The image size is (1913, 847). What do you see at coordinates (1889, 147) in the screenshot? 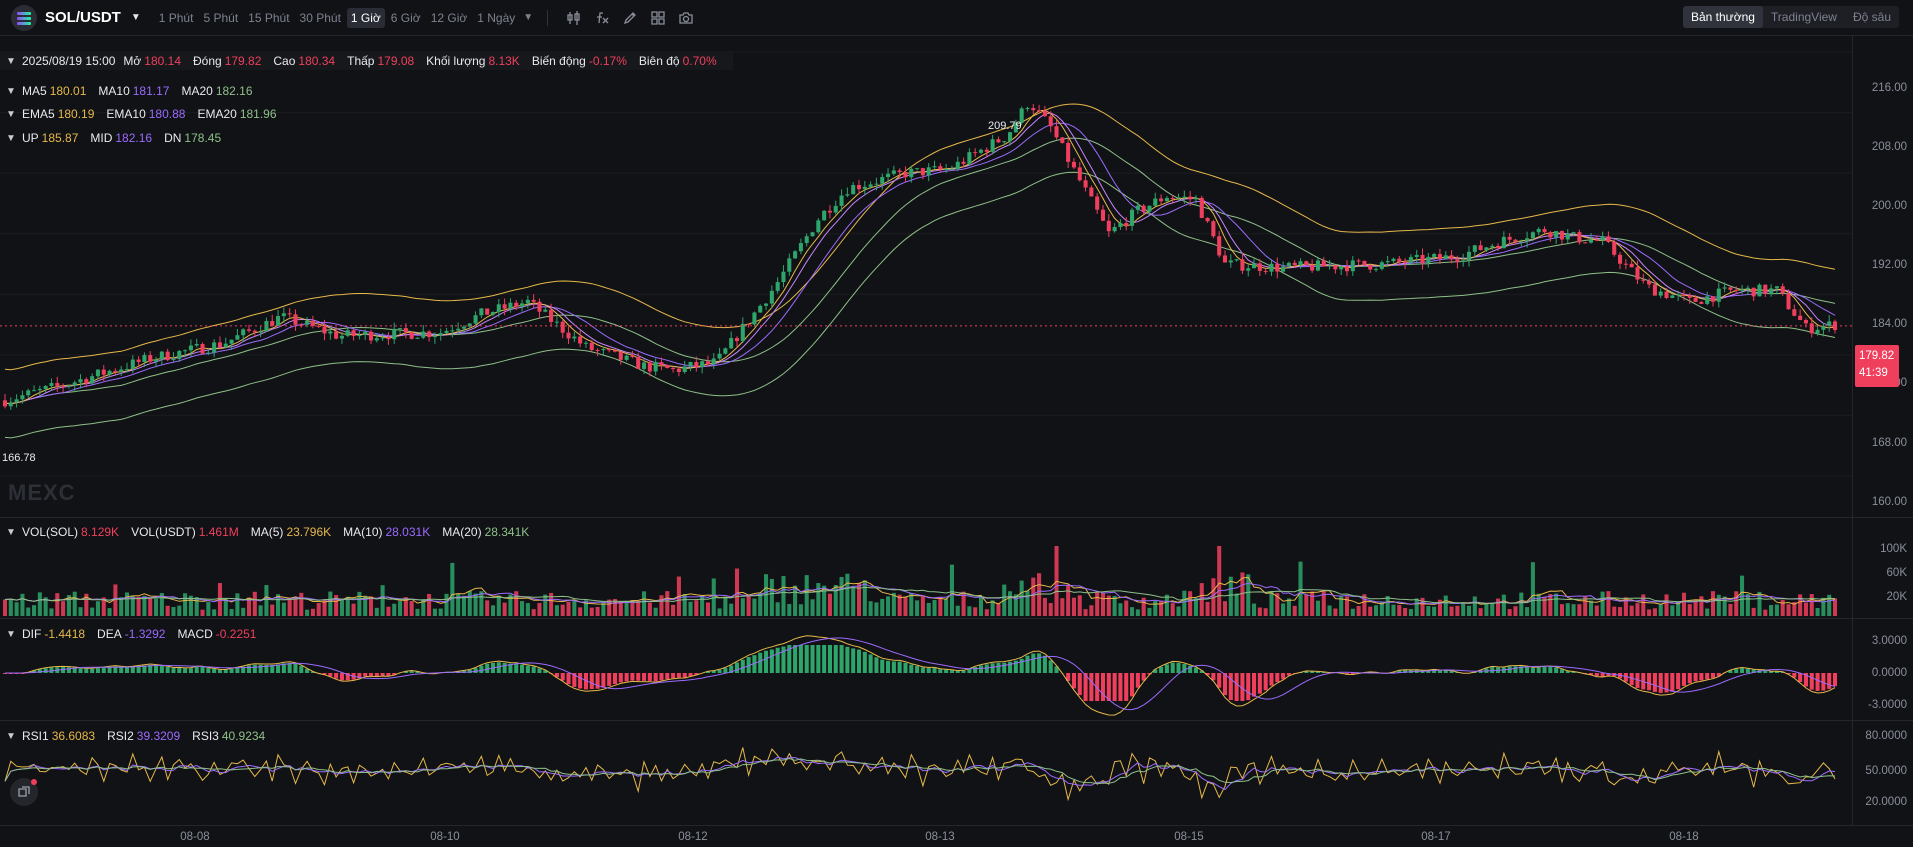
I see `price-tick: 208.00` at bounding box center [1889, 147].